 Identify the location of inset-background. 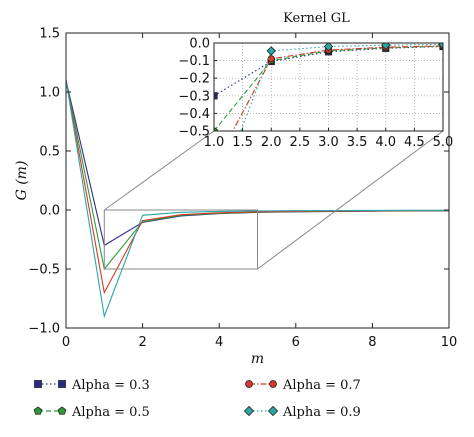
(328, 87).